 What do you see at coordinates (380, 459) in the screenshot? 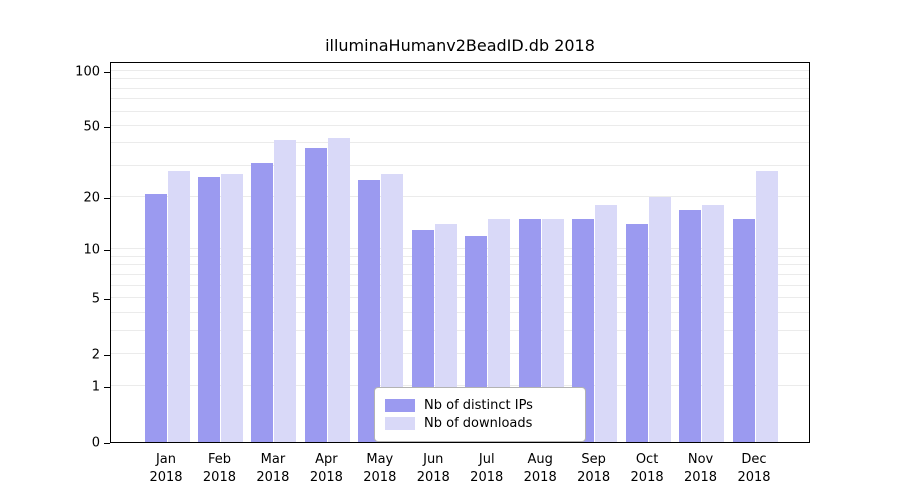
I see `x-tick-label-month: May` at bounding box center [380, 459].